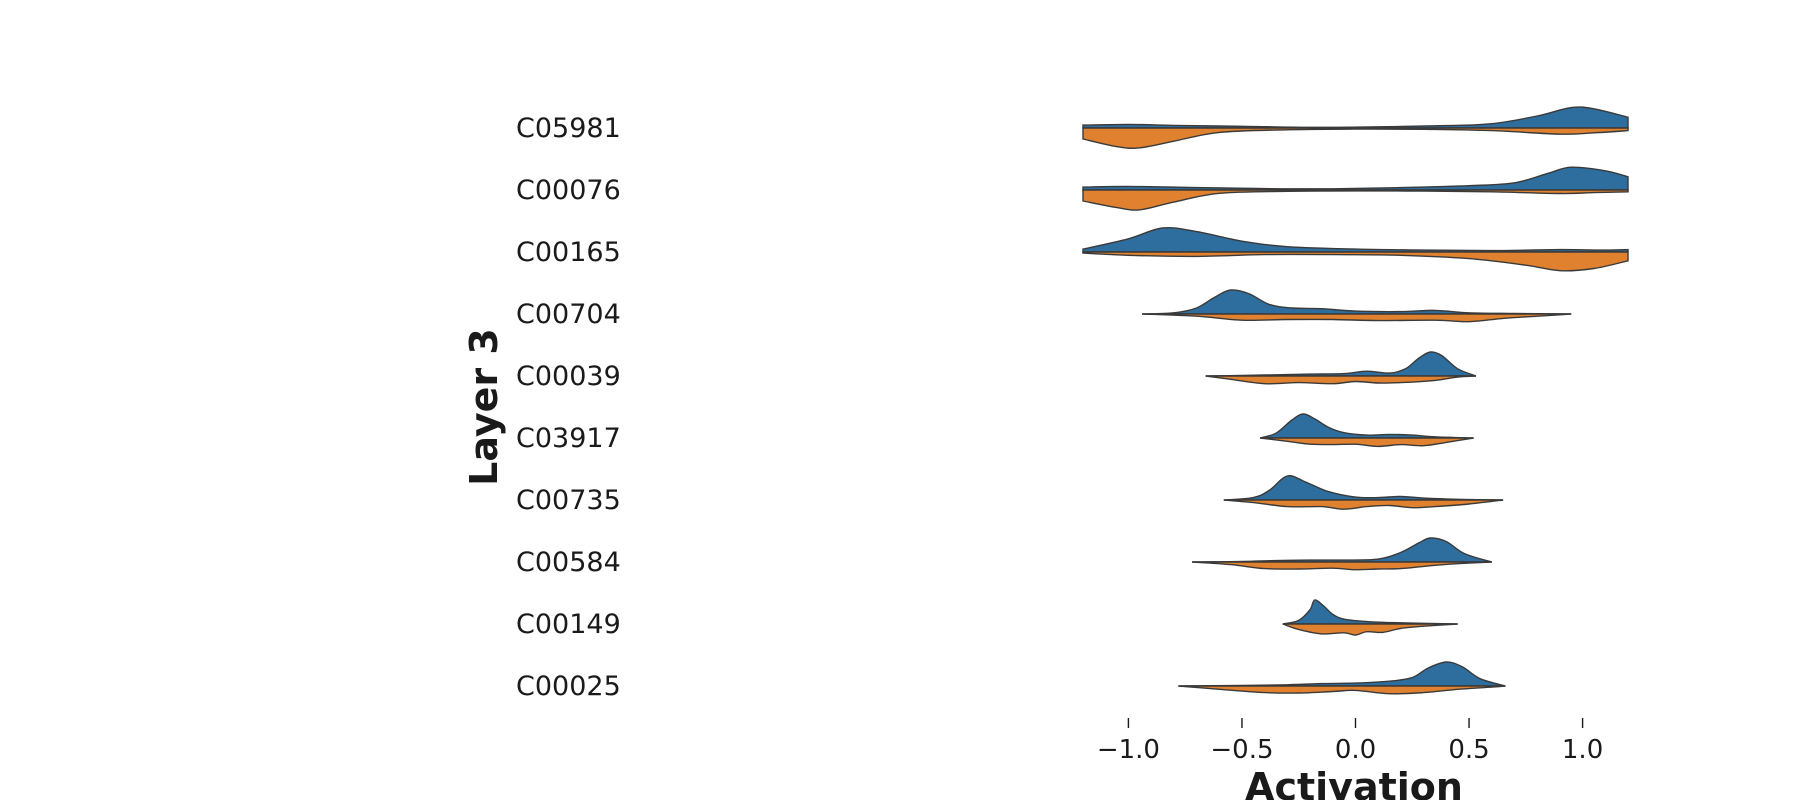 The height and width of the screenshot is (805, 1800). What do you see at coordinates (568, 624) in the screenshot?
I see `category-label: C00149` at bounding box center [568, 624].